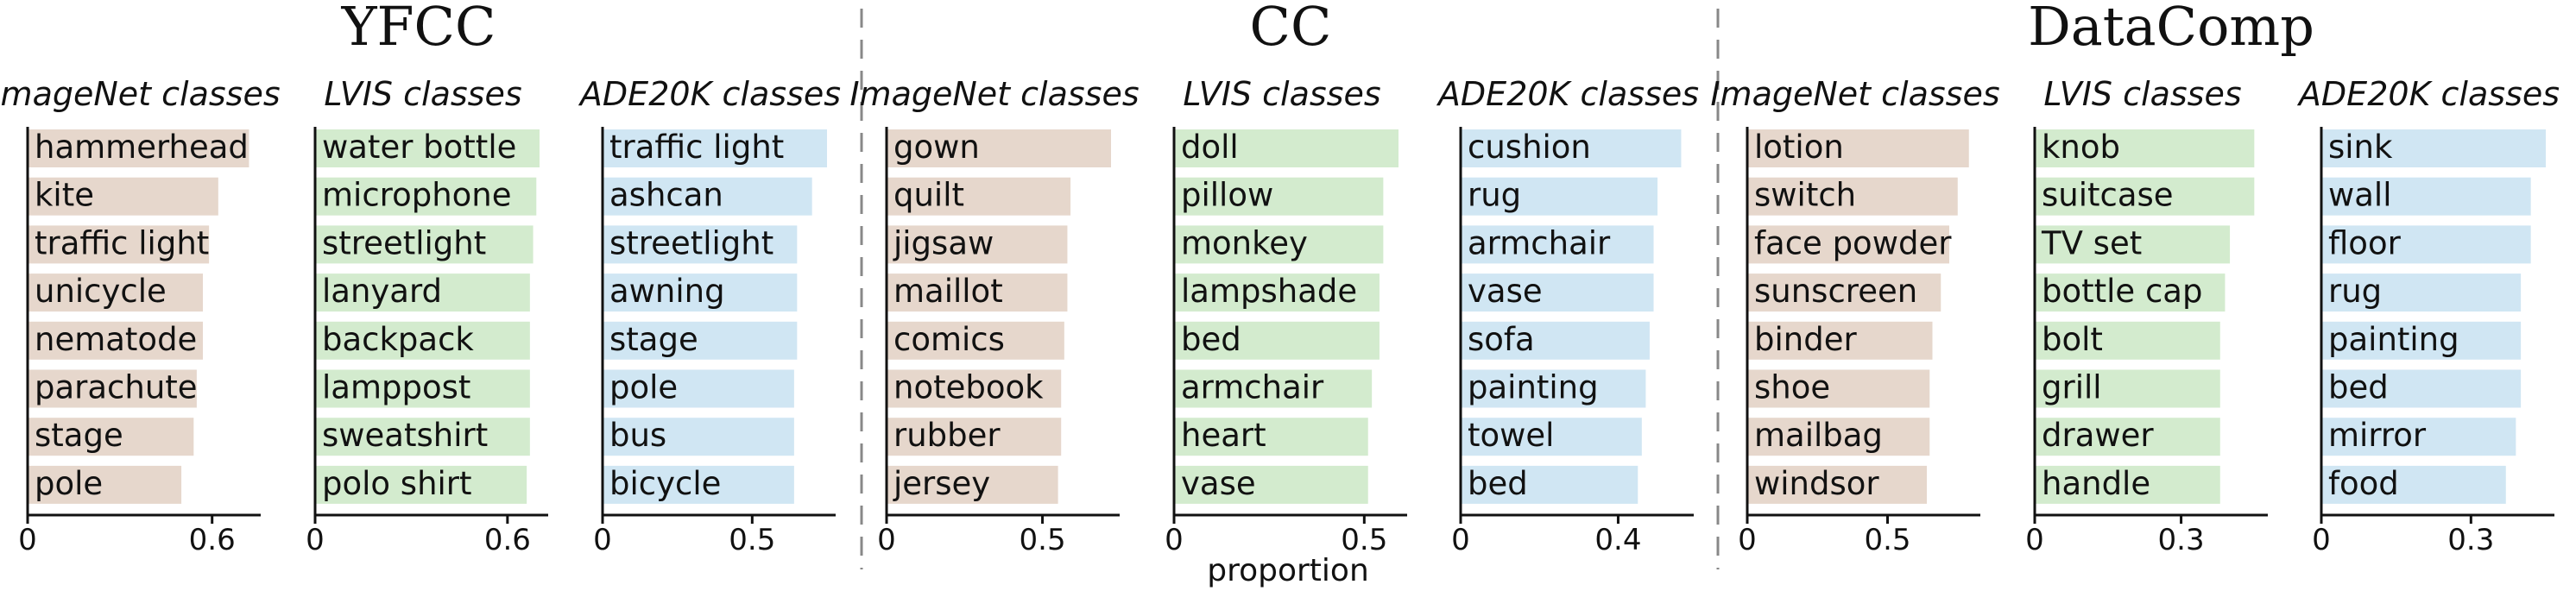  I want to click on bar-label: lanyard, so click(382, 291).